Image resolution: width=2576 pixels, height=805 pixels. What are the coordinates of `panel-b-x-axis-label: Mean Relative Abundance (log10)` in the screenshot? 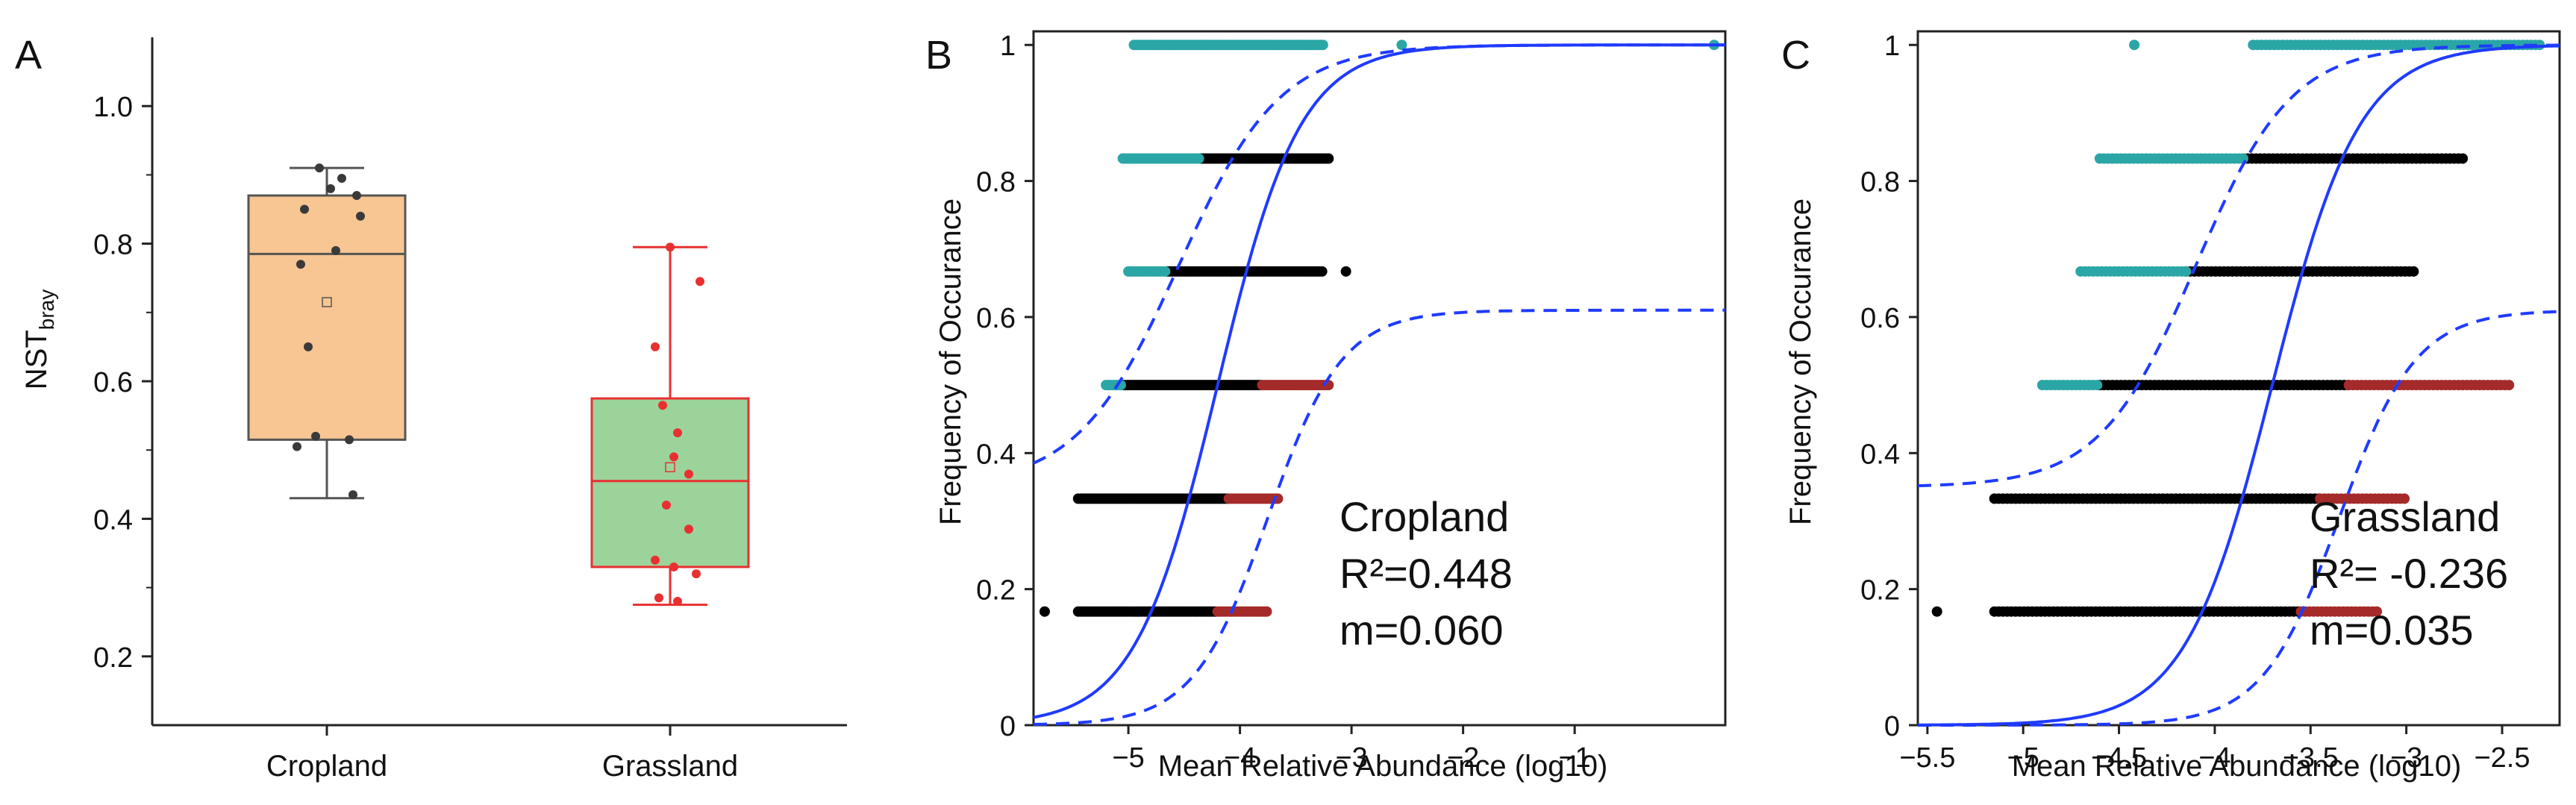 It's located at (1383, 766).